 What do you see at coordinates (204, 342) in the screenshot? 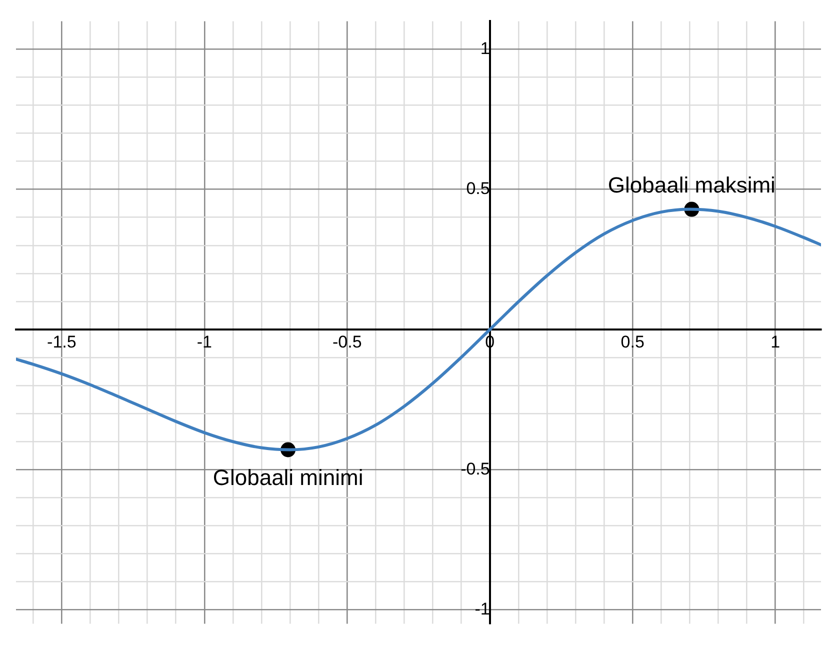
I see `x-tick-label: -1` at bounding box center [204, 342].